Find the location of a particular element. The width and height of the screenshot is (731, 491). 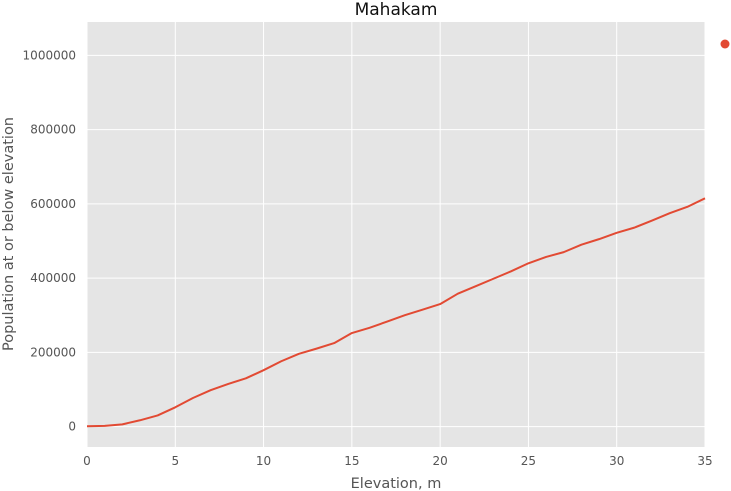

chart-title: Mahakam is located at coordinates (396, 10).